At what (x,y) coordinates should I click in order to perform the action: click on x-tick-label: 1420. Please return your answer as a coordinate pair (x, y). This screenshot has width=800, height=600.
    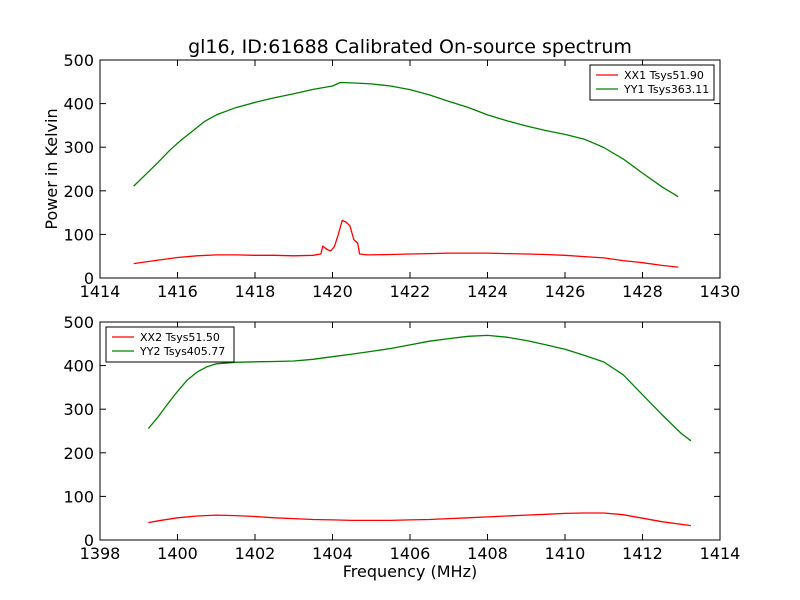
    Looking at the image, I should click on (332, 291).